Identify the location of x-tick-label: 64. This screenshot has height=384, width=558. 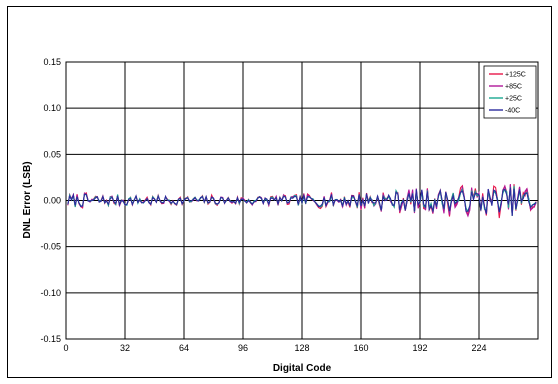
(184, 348).